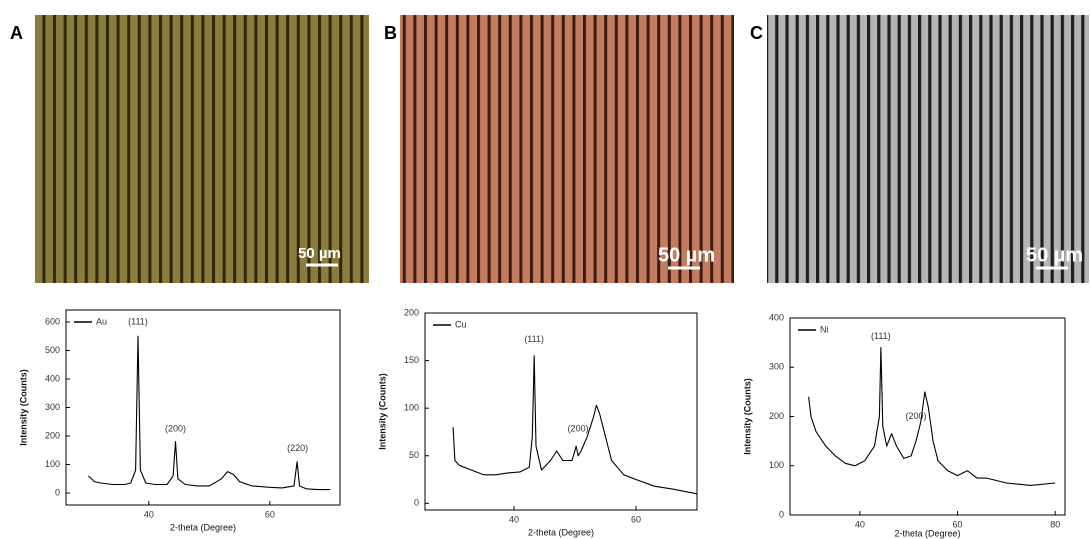 The image size is (1091, 539). Describe the element at coordinates (411, 360) in the screenshot. I see `y-tick-label: 150` at that location.